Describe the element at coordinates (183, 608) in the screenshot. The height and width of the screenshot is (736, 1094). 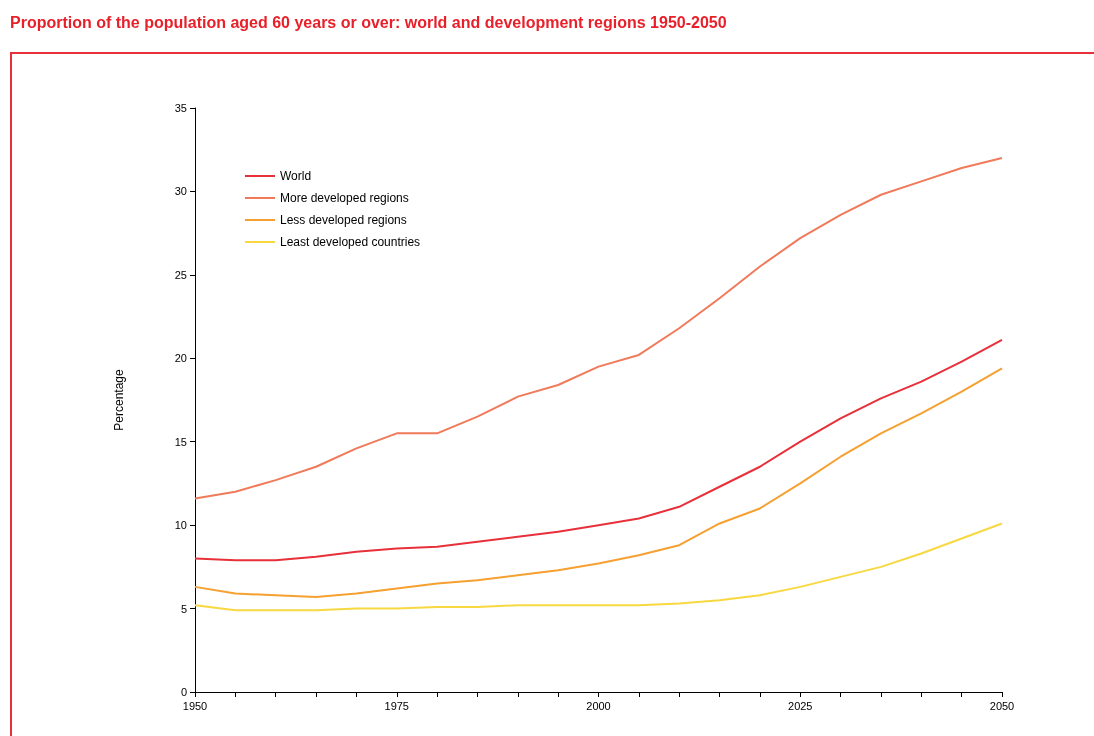
I see `y-tick-label: 5` at that location.